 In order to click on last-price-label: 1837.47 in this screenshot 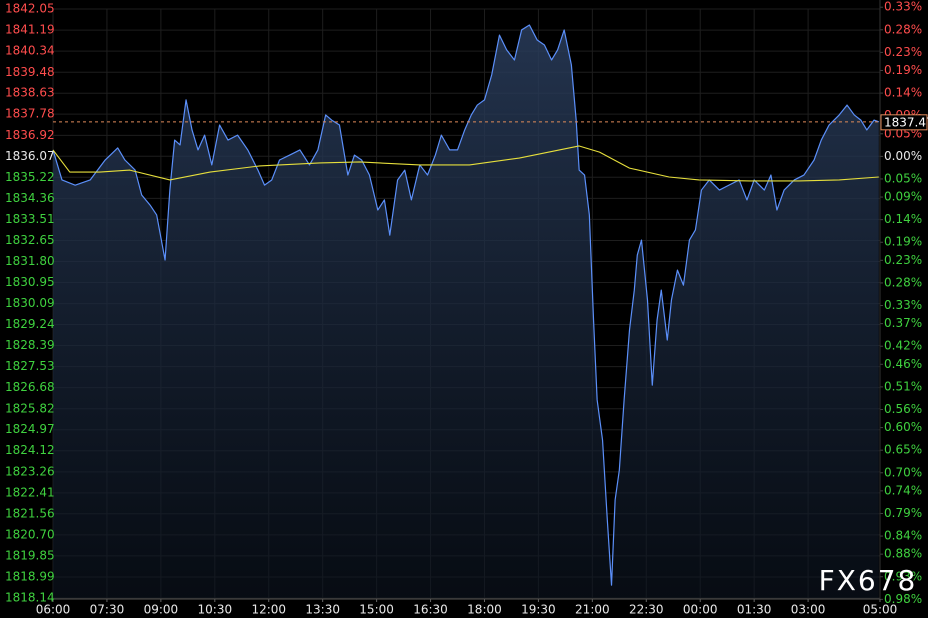, I will do `click(906, 122)`.